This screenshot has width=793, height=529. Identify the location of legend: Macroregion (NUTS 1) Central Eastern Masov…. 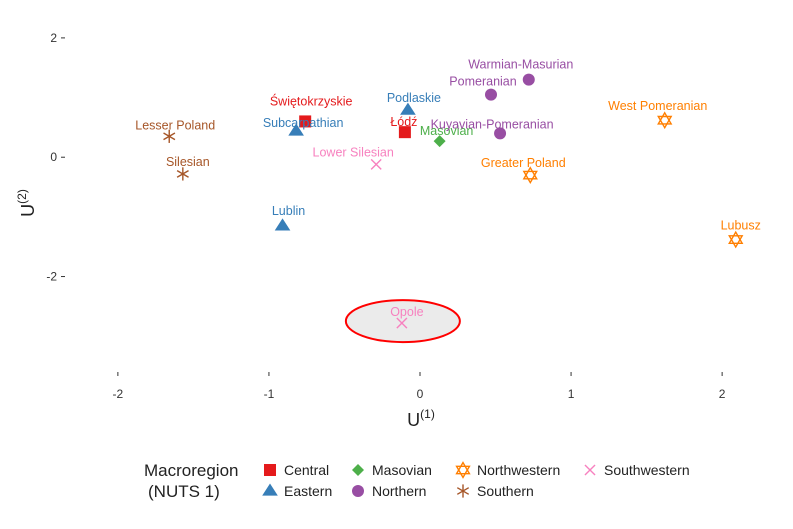
(417, 481).